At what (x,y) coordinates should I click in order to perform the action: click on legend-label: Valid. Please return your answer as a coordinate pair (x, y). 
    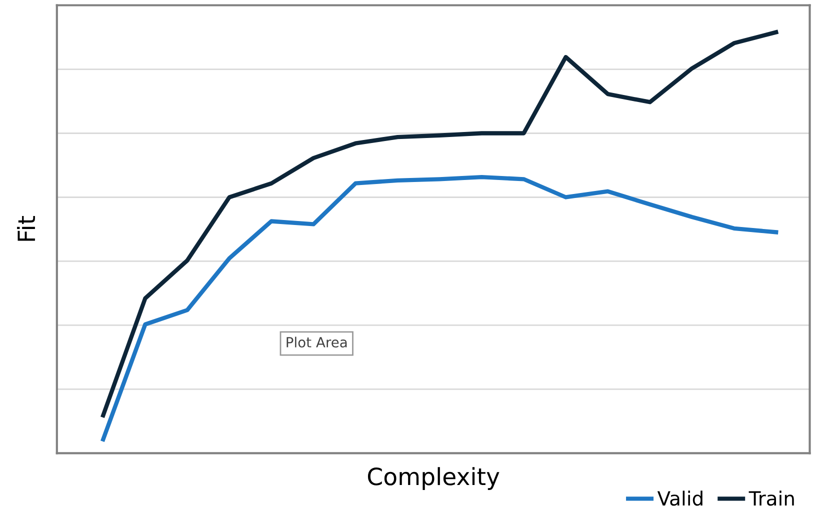
    Looking at the image, I should click on (679, 498).